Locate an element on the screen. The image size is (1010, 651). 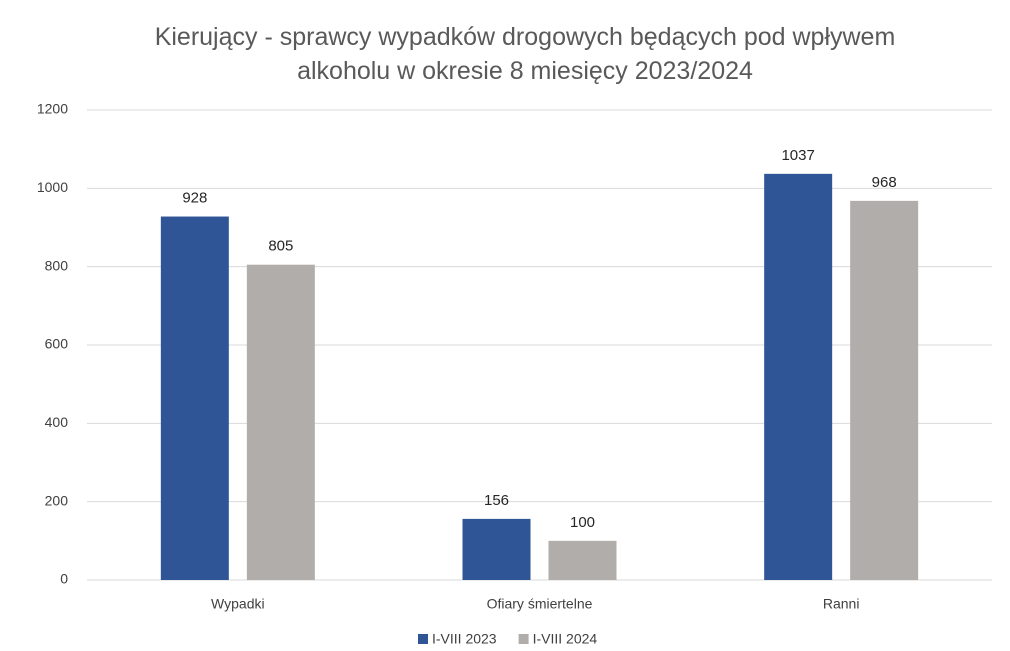
x-tick-label: Wypadki is located at coordinates (238, 604).